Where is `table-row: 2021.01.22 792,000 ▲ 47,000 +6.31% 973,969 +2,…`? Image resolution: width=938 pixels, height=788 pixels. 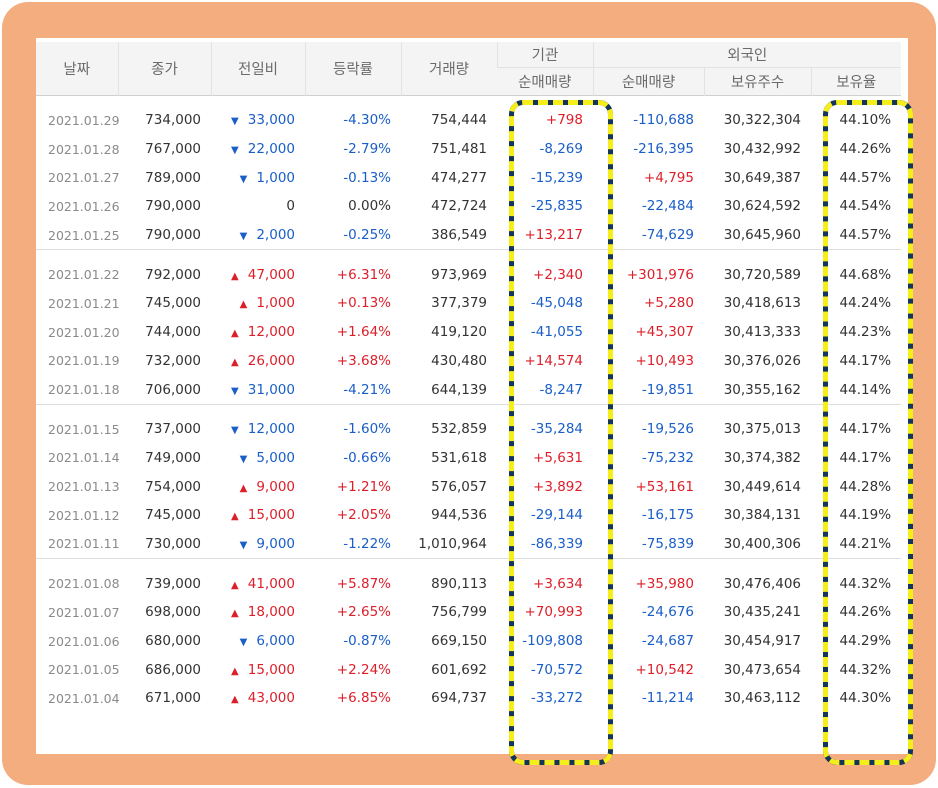
table-row: 2021.01.22 792,000 ▲ 47,000 +6.31% 973,969 +2,… is located at coordinates (468, 274).